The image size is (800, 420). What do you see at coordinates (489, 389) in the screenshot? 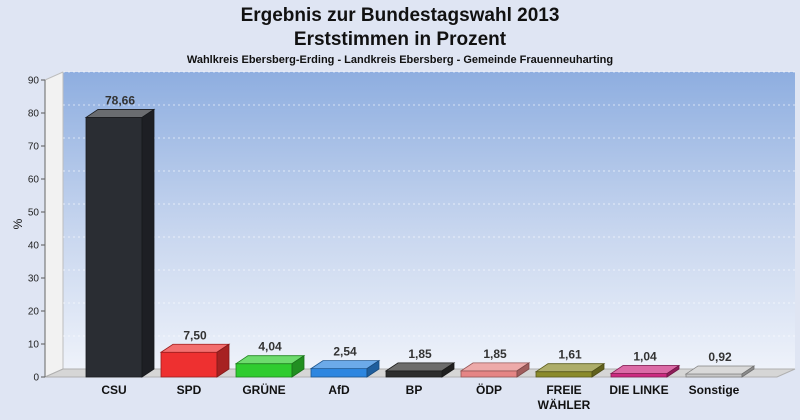
I see `x-tick-label: ÖDP` at bounding box center [489, 389].